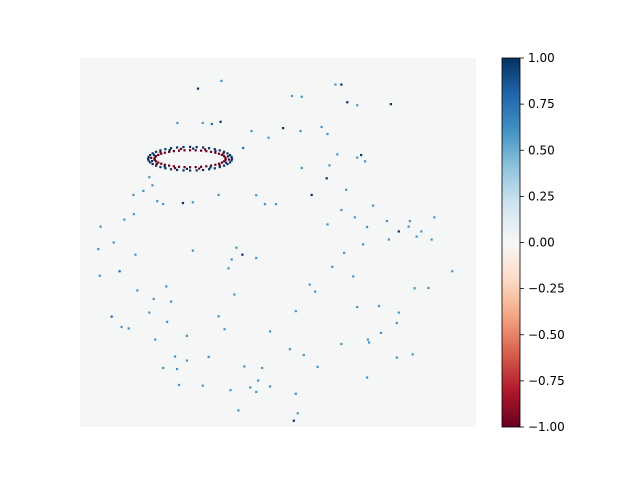 Image resolution: width=640 pixels, height=480 pixels. What do you see at coordinates (541, 196) in the screenshot?
I see `colorbar-tick-label: 0.25` at bounding box center [541, 196].